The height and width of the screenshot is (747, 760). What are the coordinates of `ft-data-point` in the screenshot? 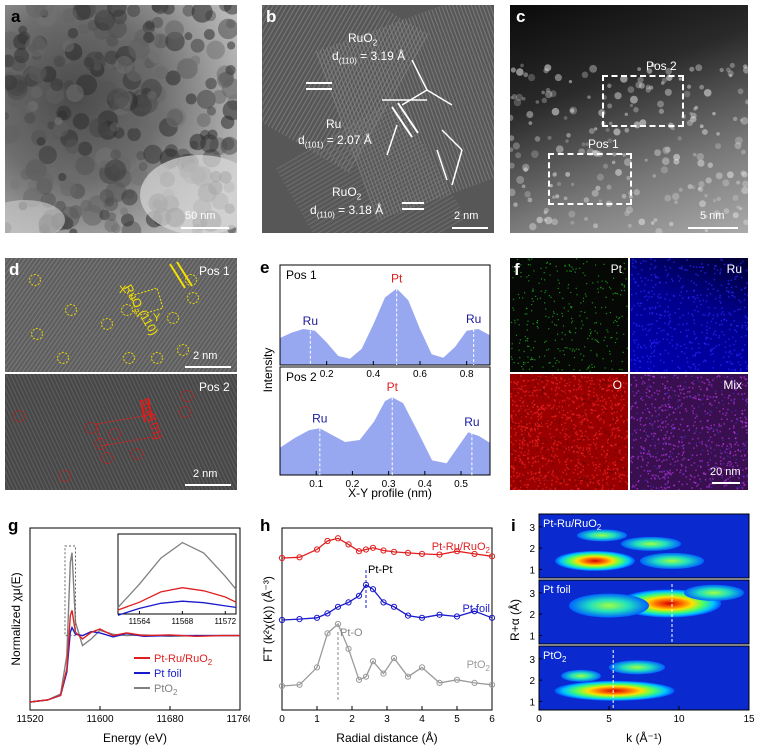 It's located at (327, 633).